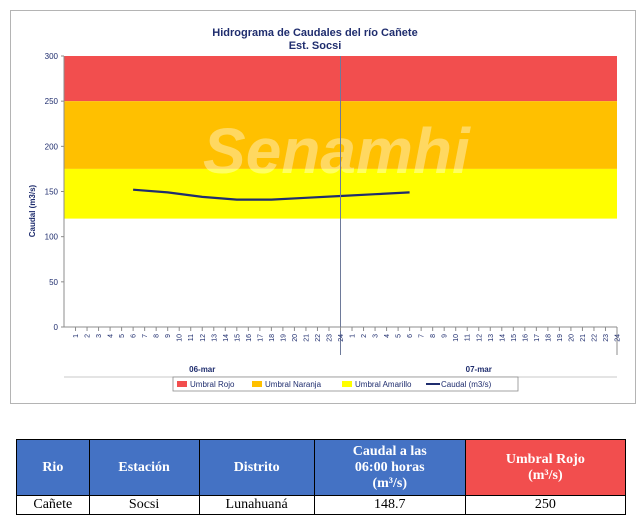 The image size is (642, 522). Describe the element at coordinates (52, 101) in the screenshot. I see `y-tick-label: 250` at that location.